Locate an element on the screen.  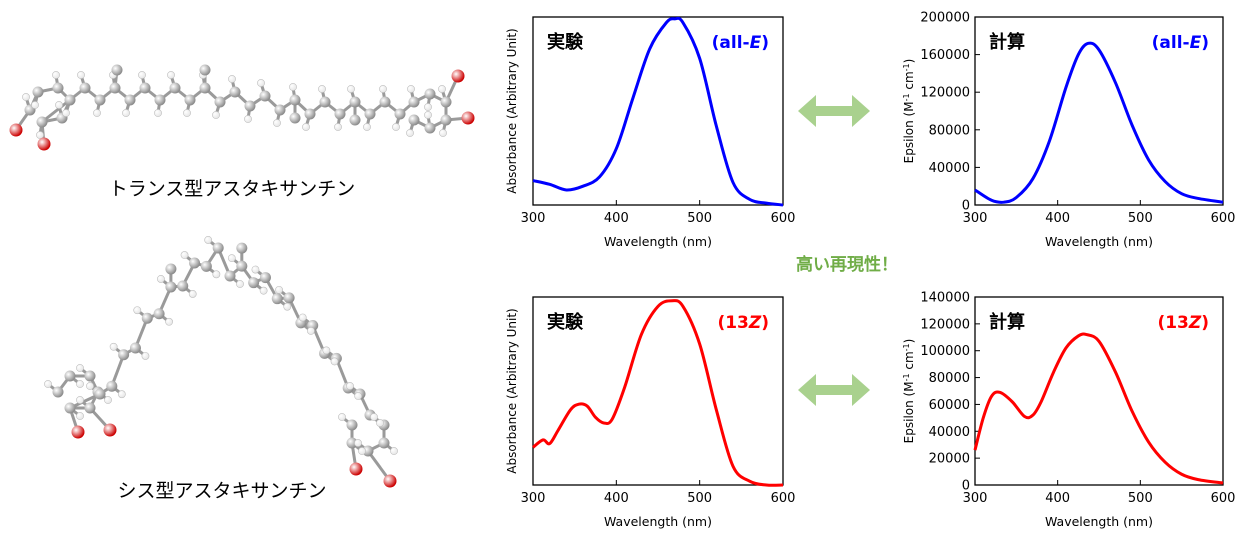
panel-title: 計算 is located at coordinates (1007, 322).